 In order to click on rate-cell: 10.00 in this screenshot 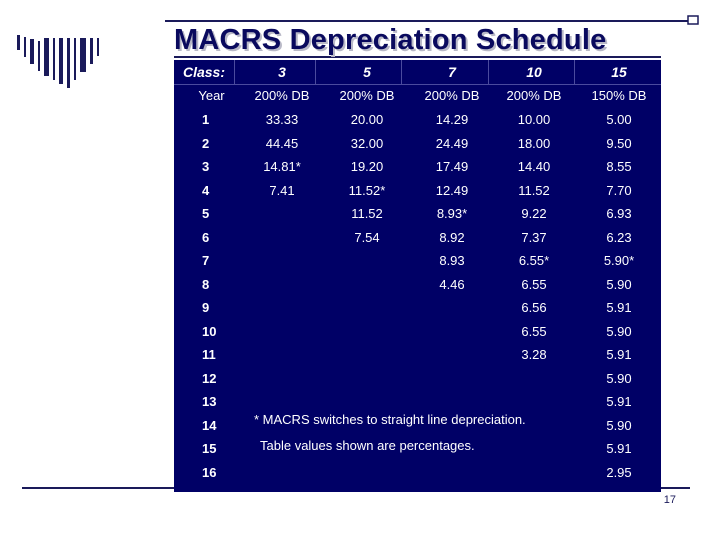, I will do `click(534, 119)`.